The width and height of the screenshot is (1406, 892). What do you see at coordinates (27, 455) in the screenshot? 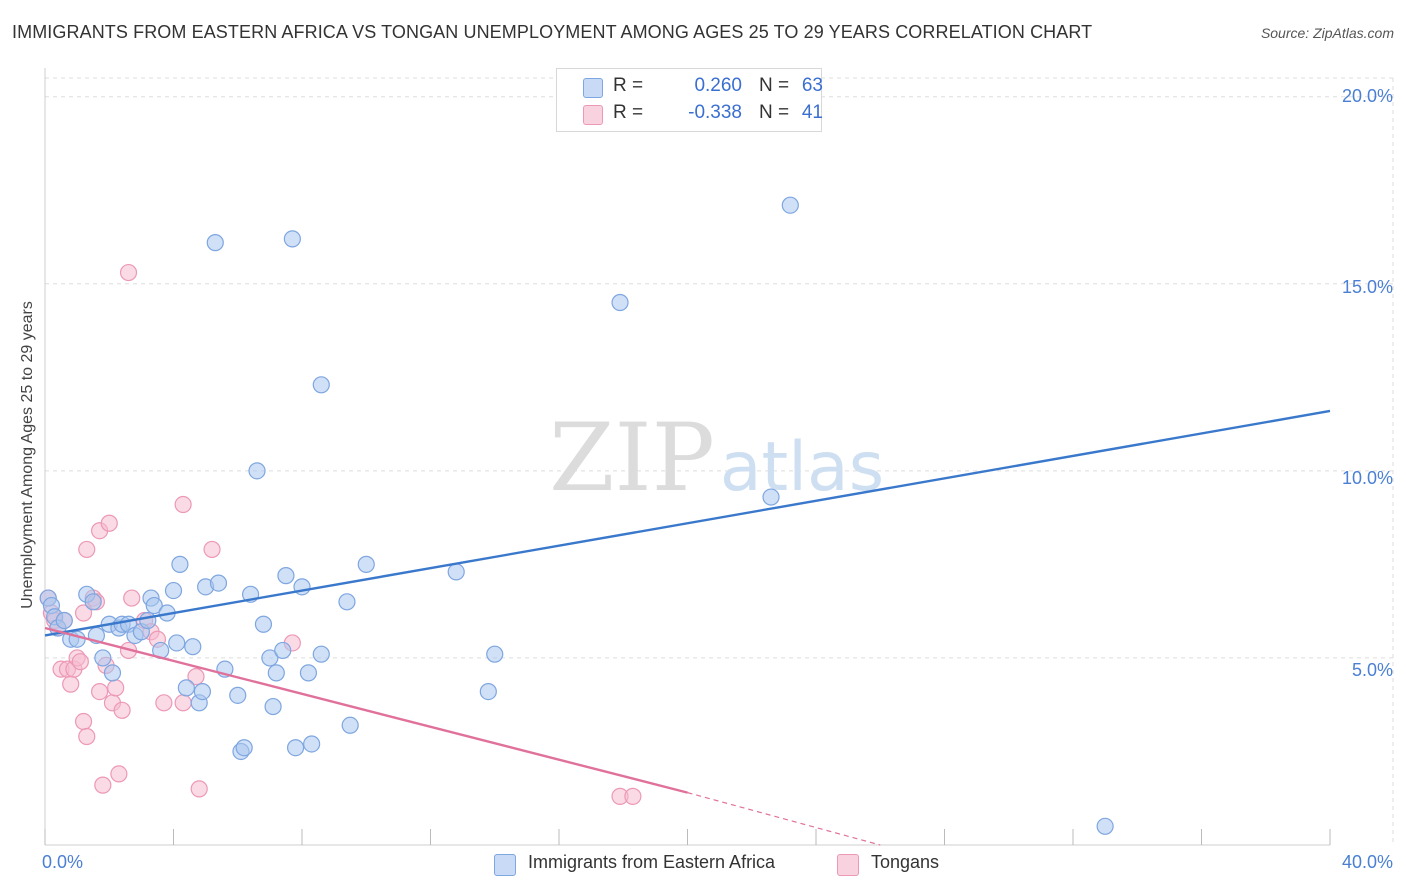
I see `y-axis-label: Unemployment Among Ages 25 to 29 years` at bounding box center [27, 455].